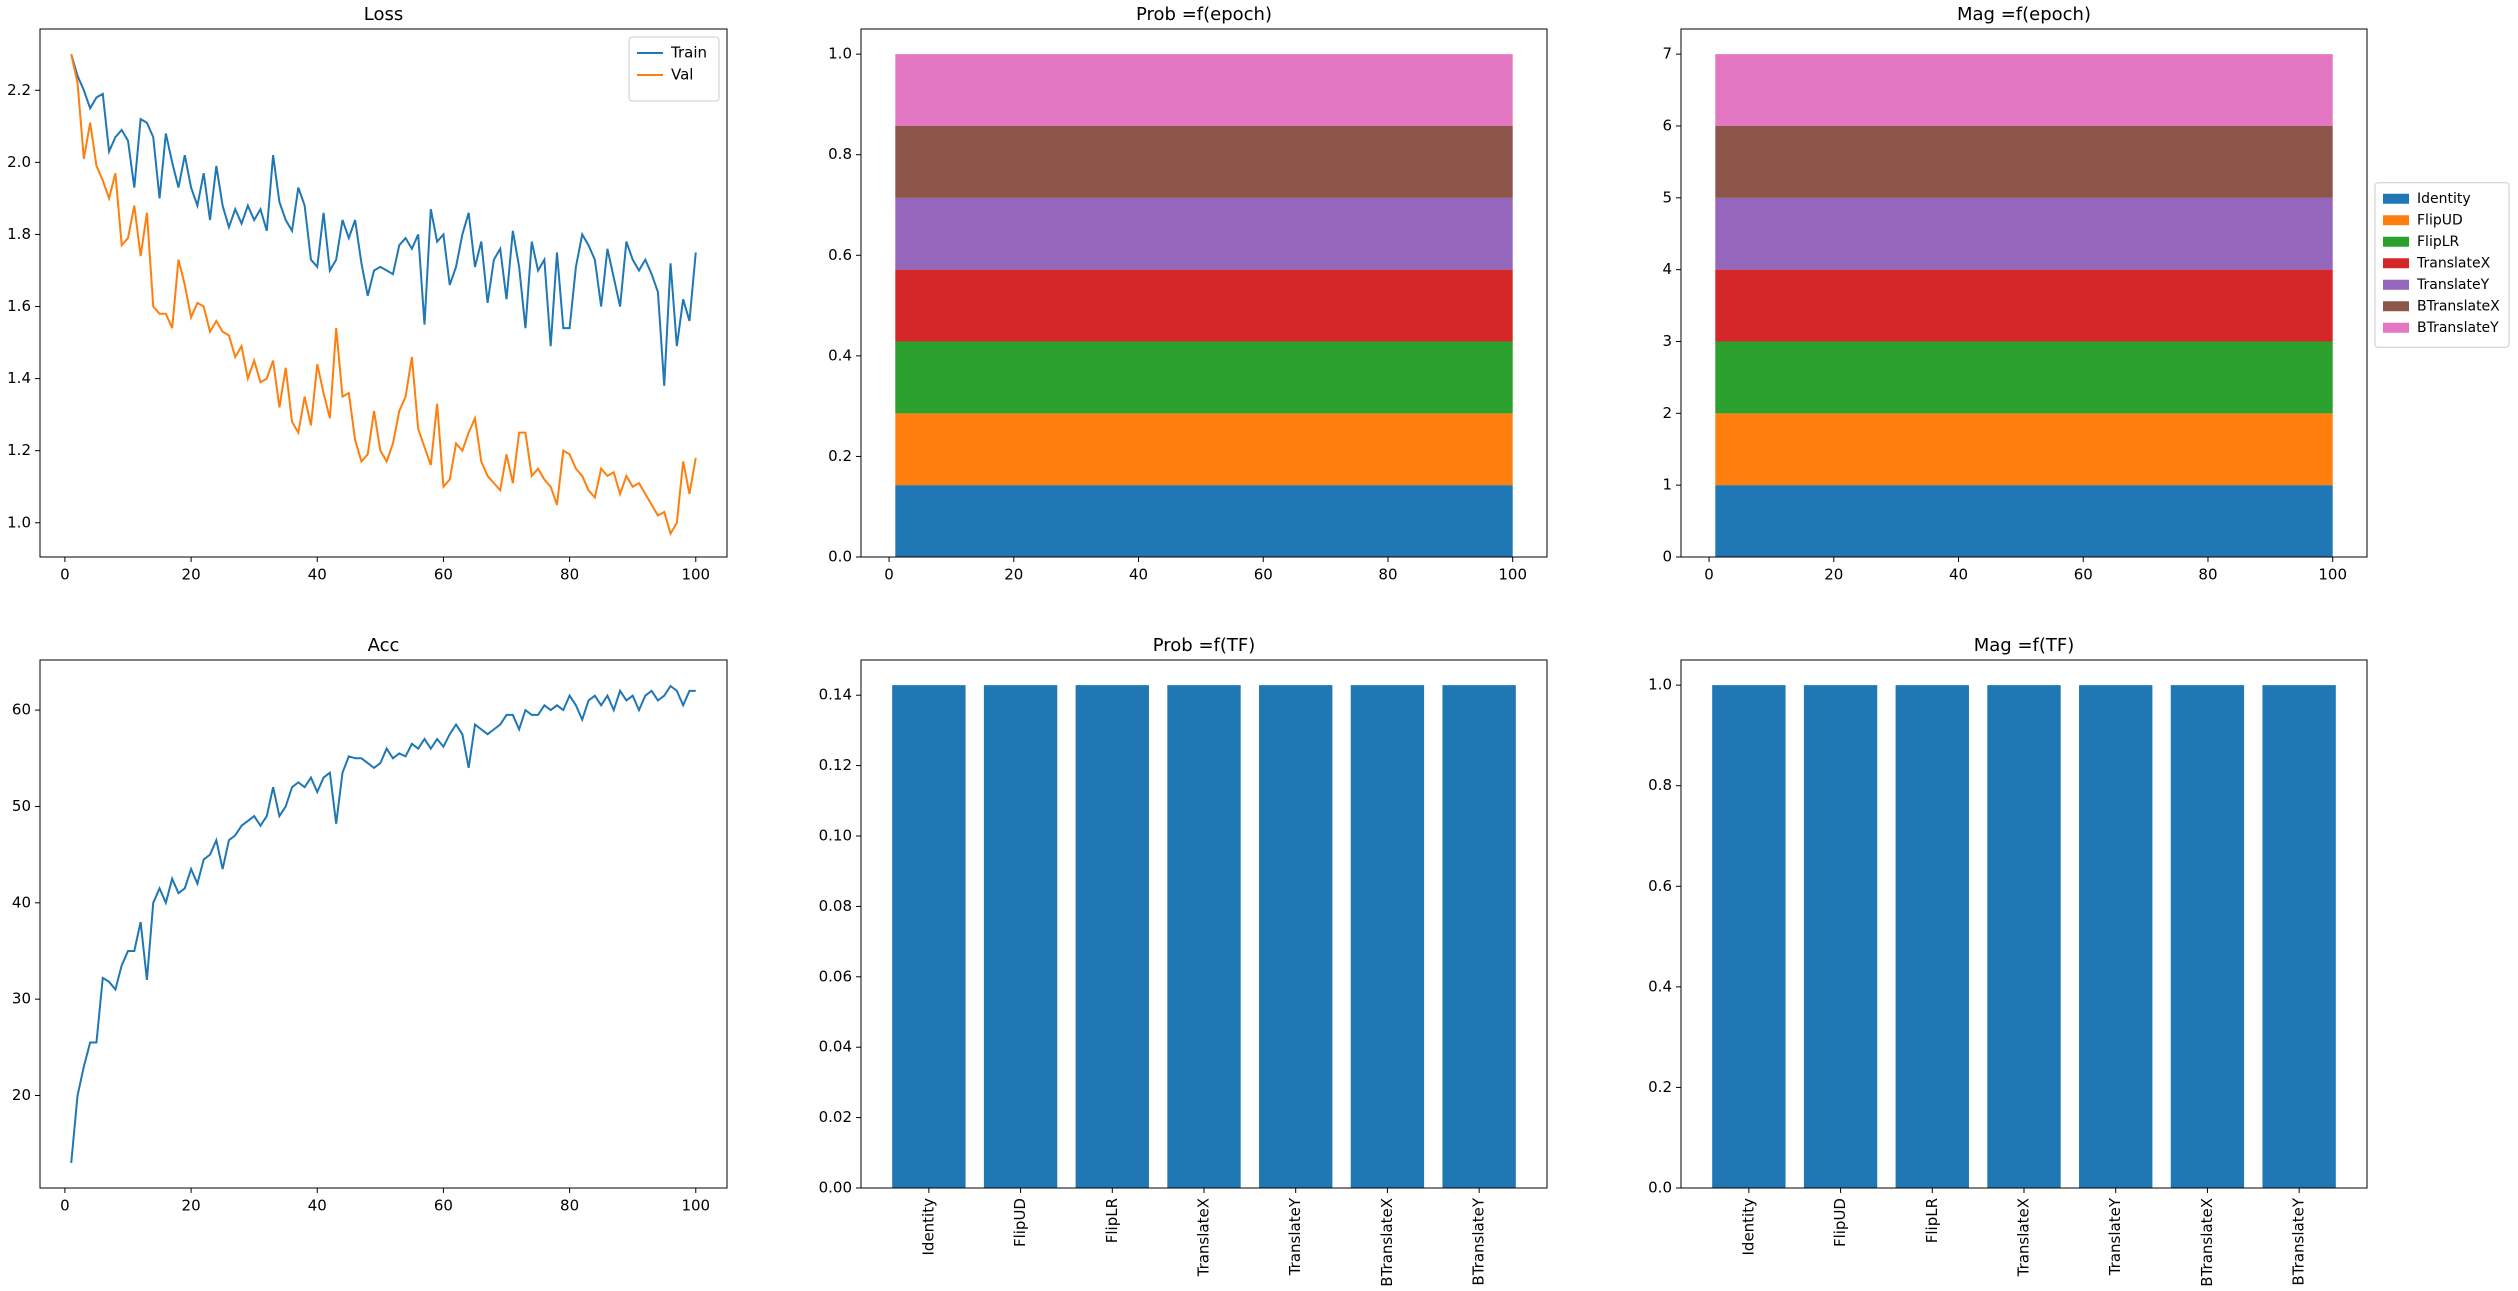 This screenshot has height=1291, width=2518. I want to click on y-tick-label: 0.08, so click(835, 906).